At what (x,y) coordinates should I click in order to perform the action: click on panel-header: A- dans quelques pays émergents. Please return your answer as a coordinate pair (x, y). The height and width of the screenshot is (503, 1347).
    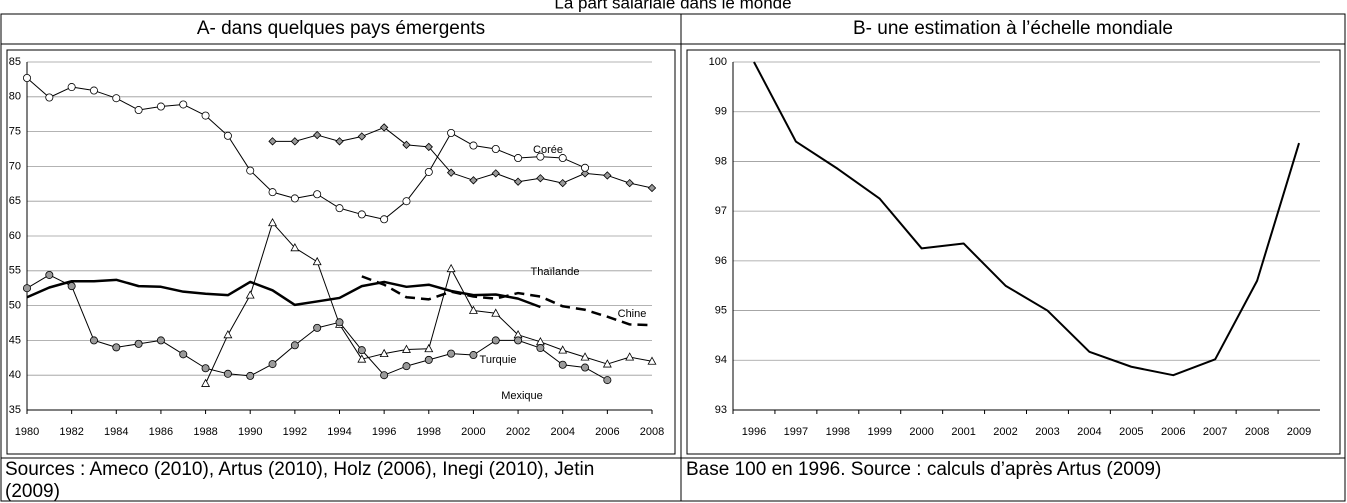
    Looking at the image, I should click on (341, 28).